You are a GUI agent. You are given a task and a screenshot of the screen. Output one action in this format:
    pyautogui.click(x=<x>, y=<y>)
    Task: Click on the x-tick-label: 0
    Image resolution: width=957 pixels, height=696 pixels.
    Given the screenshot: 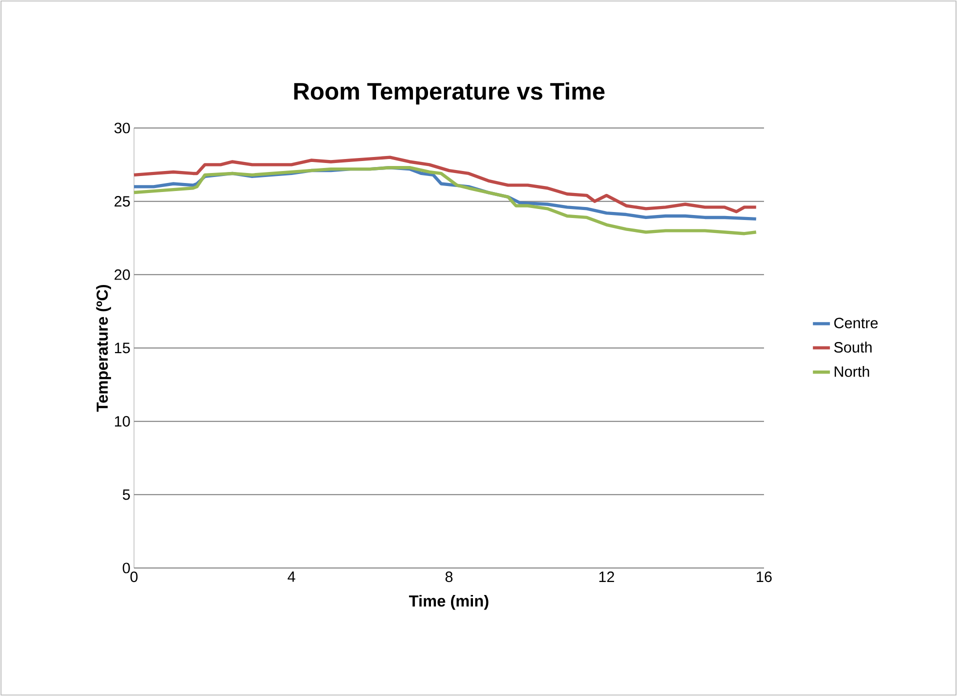 What is the action you would take?
    pyautogui.click(x=134, y=577)
    